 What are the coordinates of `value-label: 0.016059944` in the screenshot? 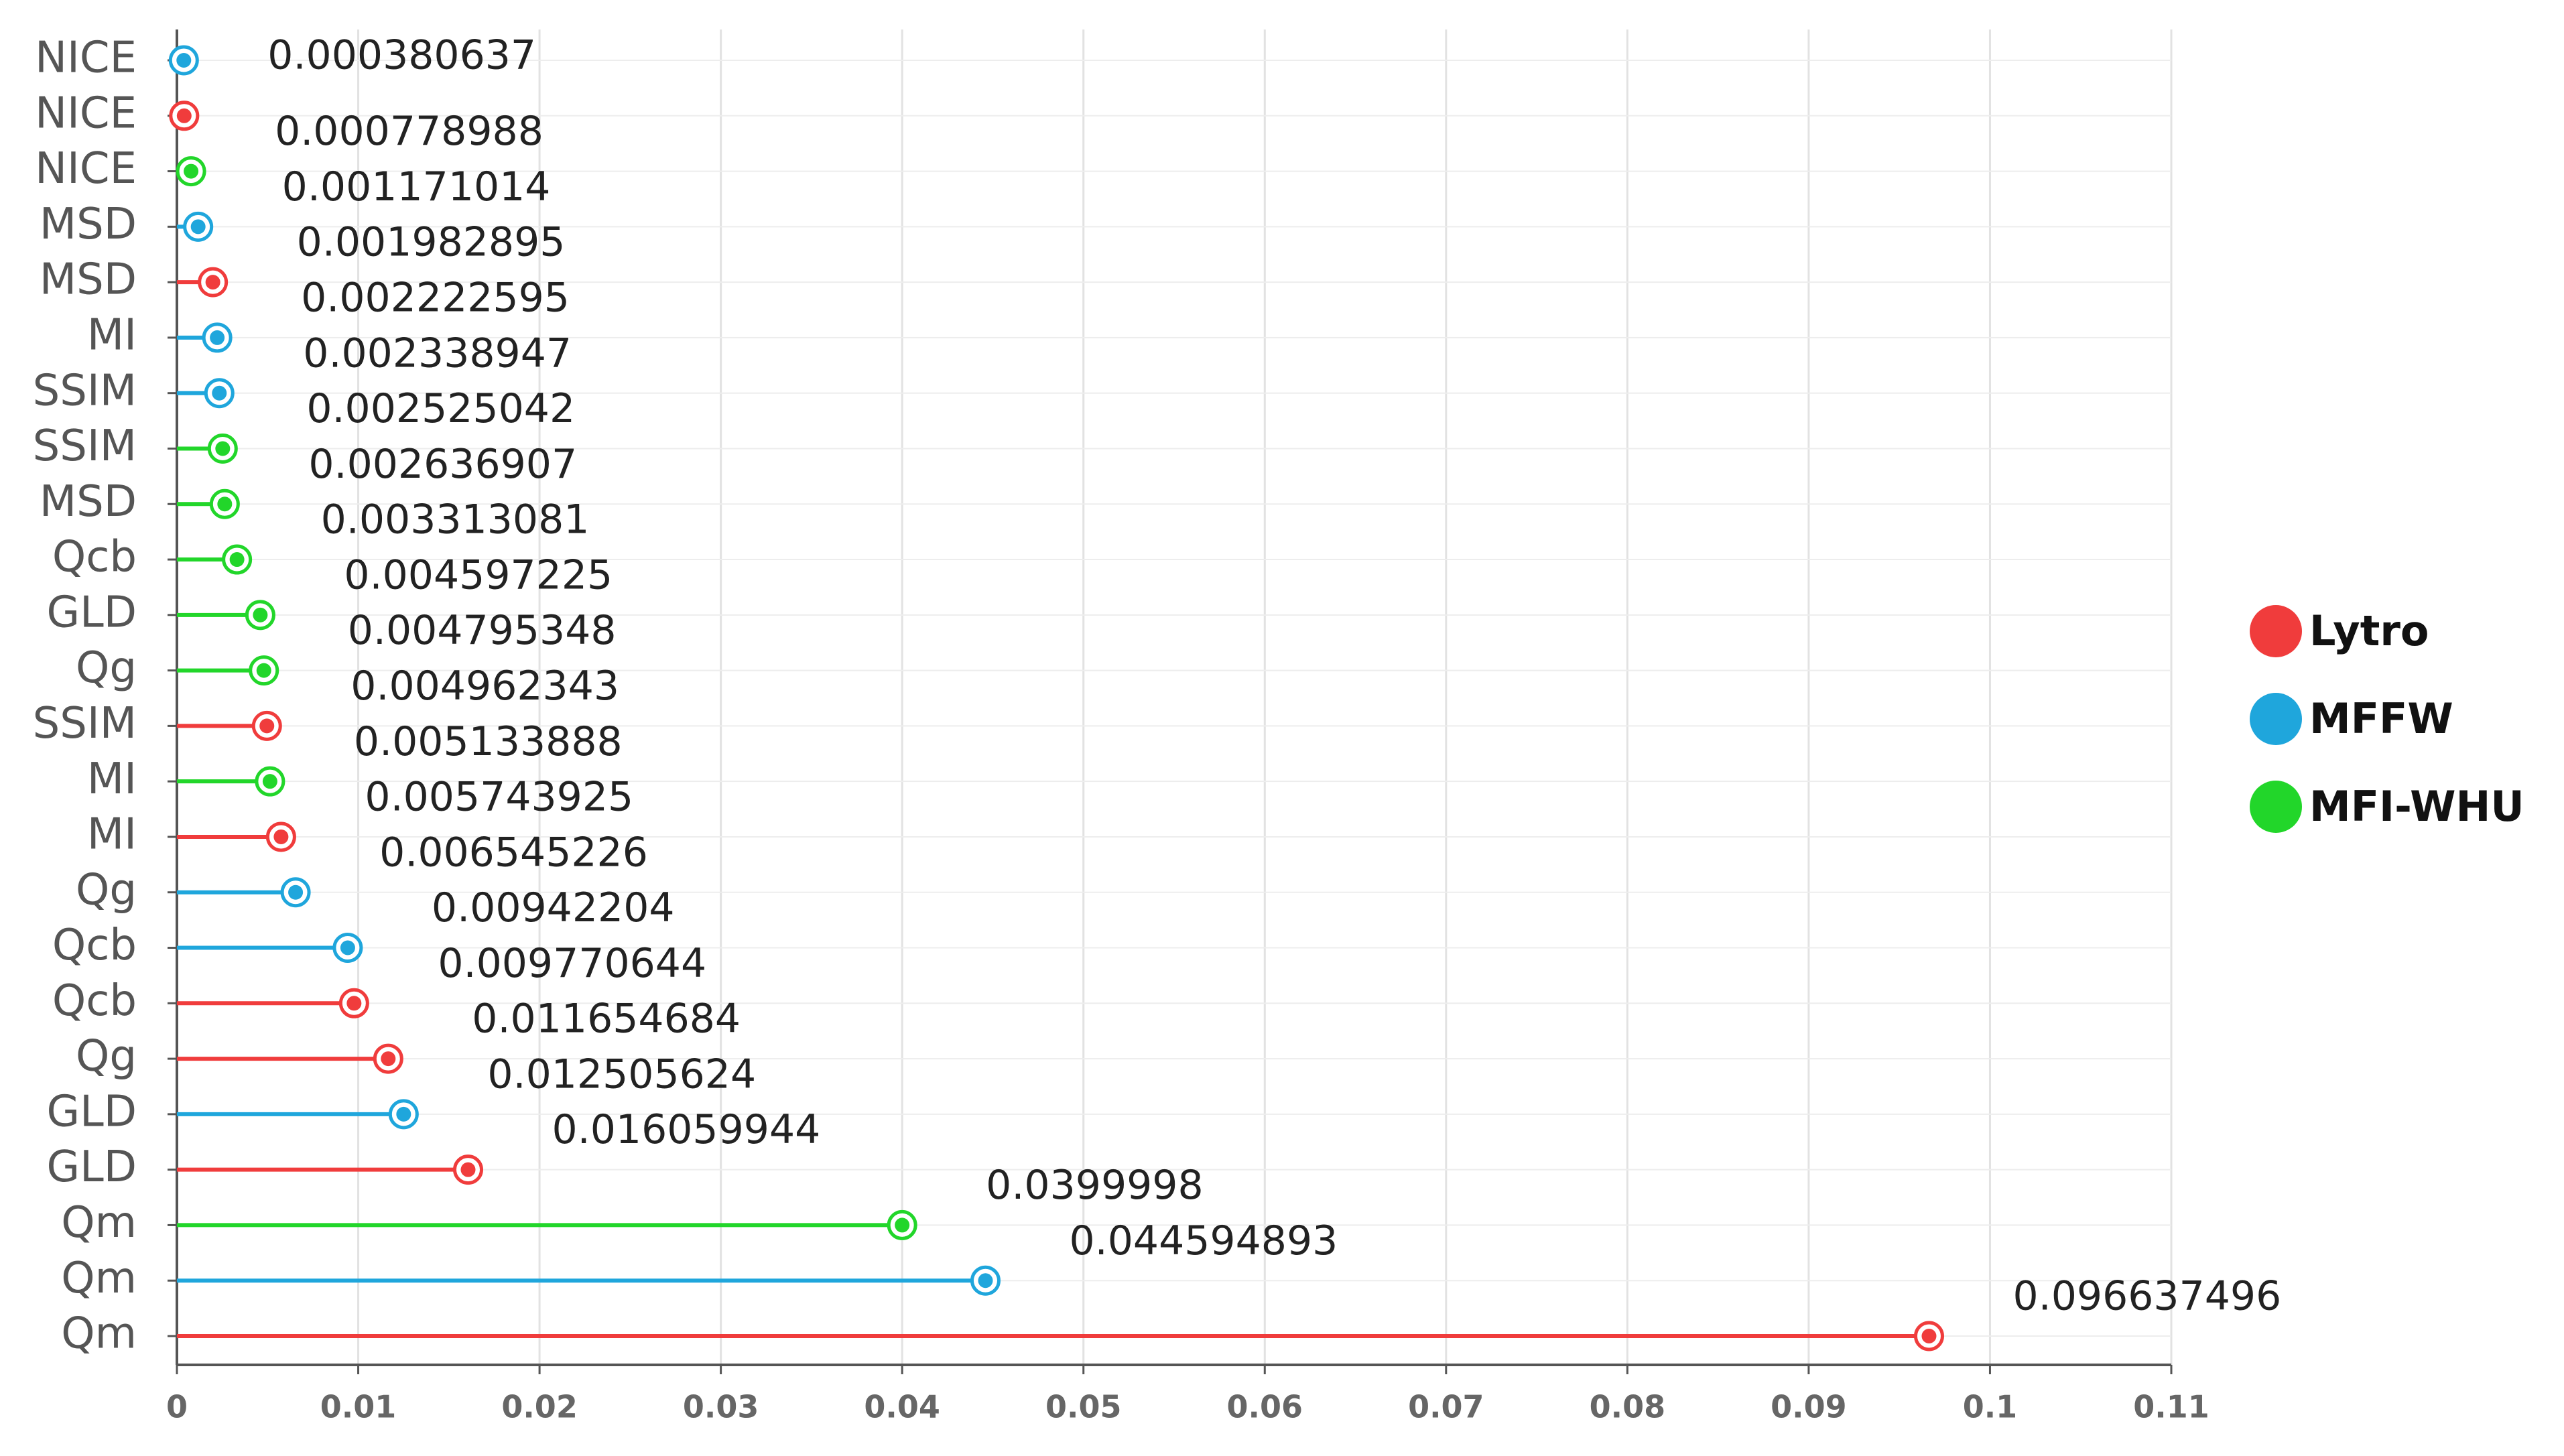 It's located at (686, 1129).